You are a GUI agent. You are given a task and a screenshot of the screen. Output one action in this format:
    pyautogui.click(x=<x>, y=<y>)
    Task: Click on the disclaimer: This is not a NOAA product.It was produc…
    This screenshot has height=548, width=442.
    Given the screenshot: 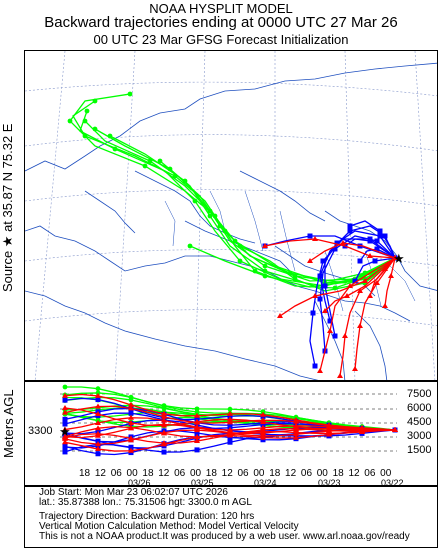 What is the action you would take?
    pyautogui.click(x=224, y=536)
    